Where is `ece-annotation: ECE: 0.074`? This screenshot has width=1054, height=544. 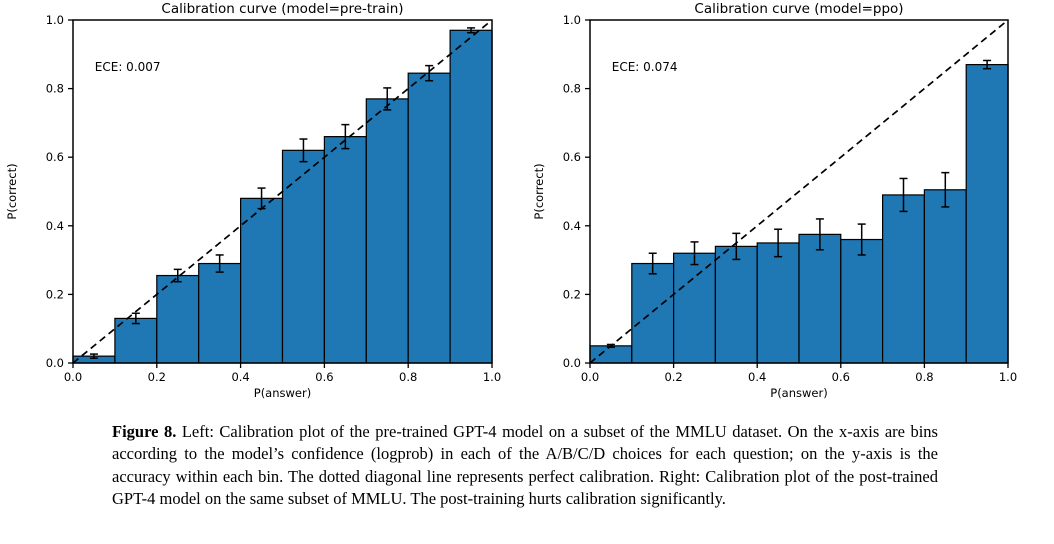
ece-annotation: ECE: 0.074 is located at coordinates (645, 67).